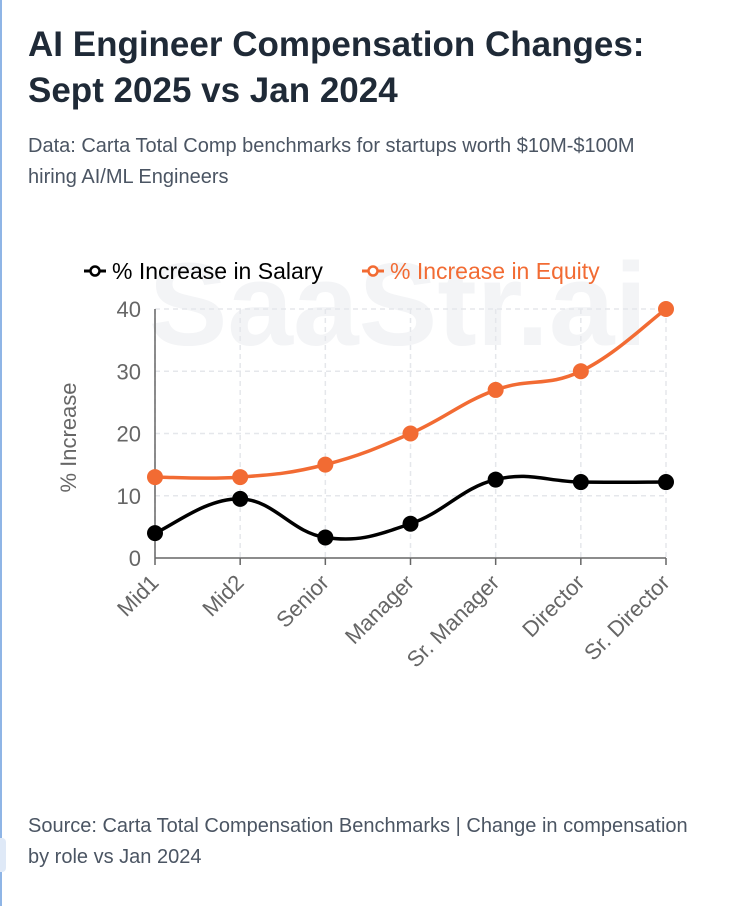 The width and height of the screenshot is (732, 906). What do you see at coordinates (398, 305) in the screenshot?
I see `watermark: SaaStr.ai` at bounding box center [398, 305].